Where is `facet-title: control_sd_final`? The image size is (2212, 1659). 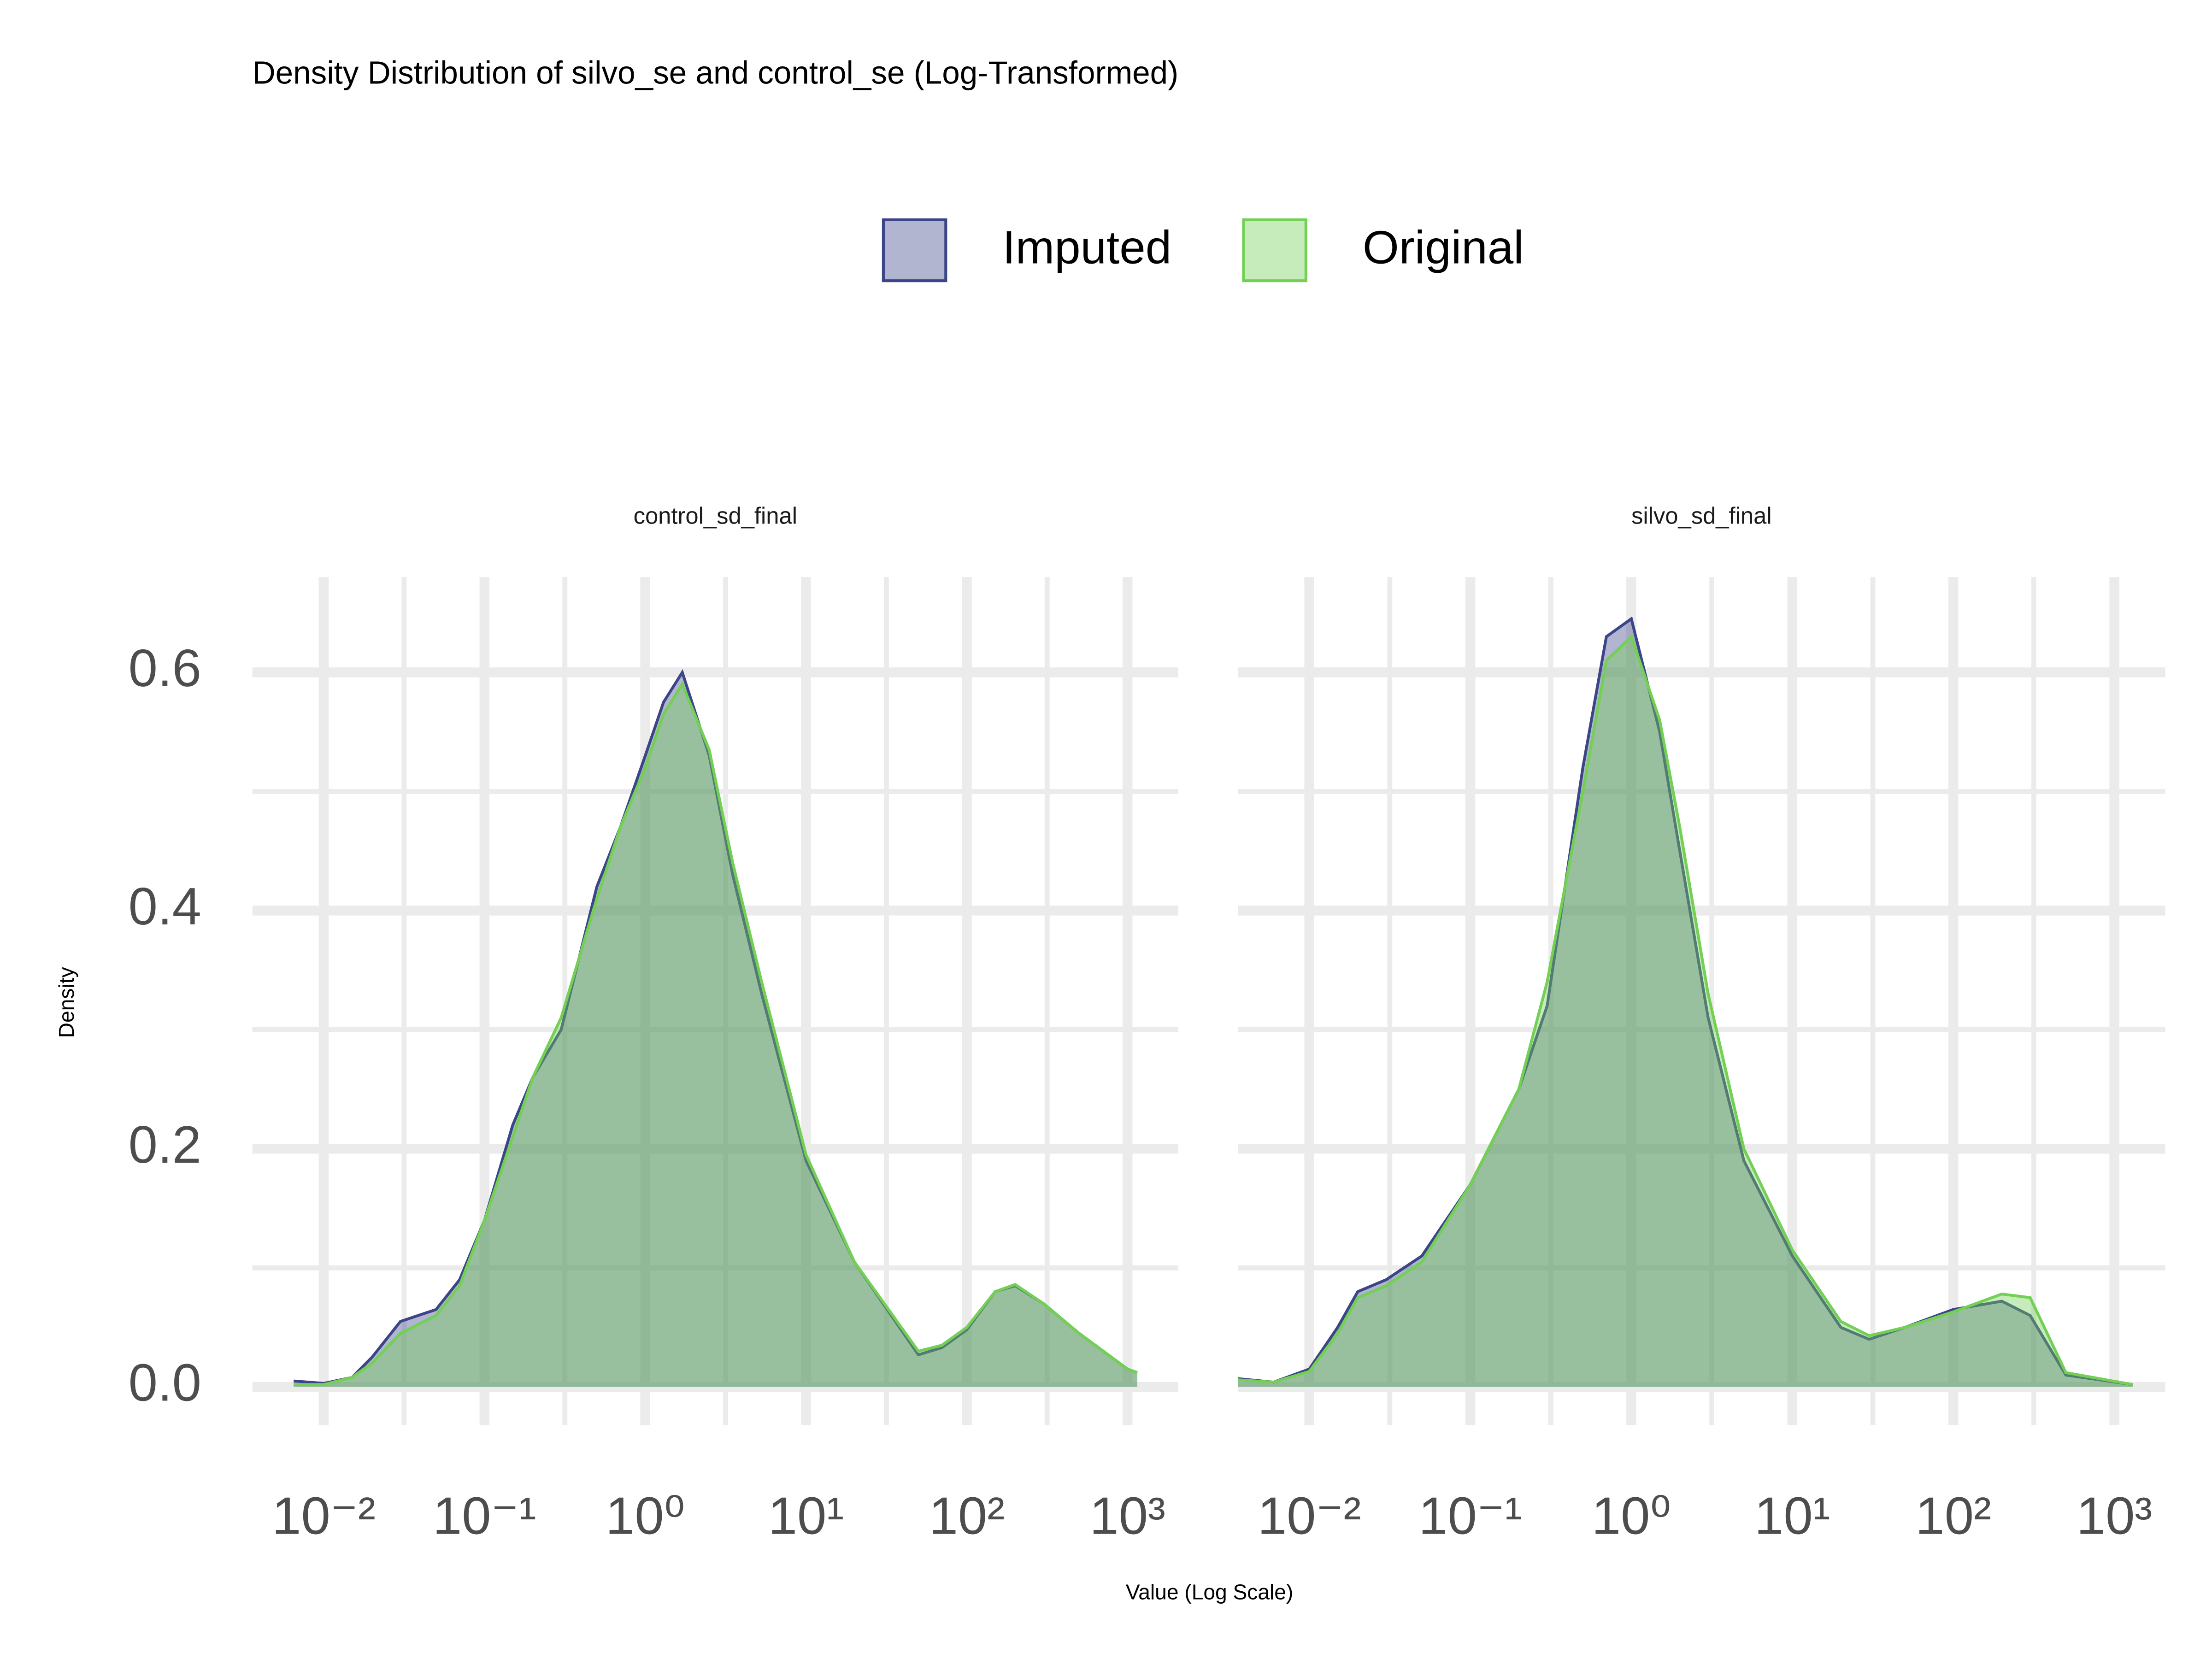
facet-title: control_sd_final is located at coordinates (715, 515).